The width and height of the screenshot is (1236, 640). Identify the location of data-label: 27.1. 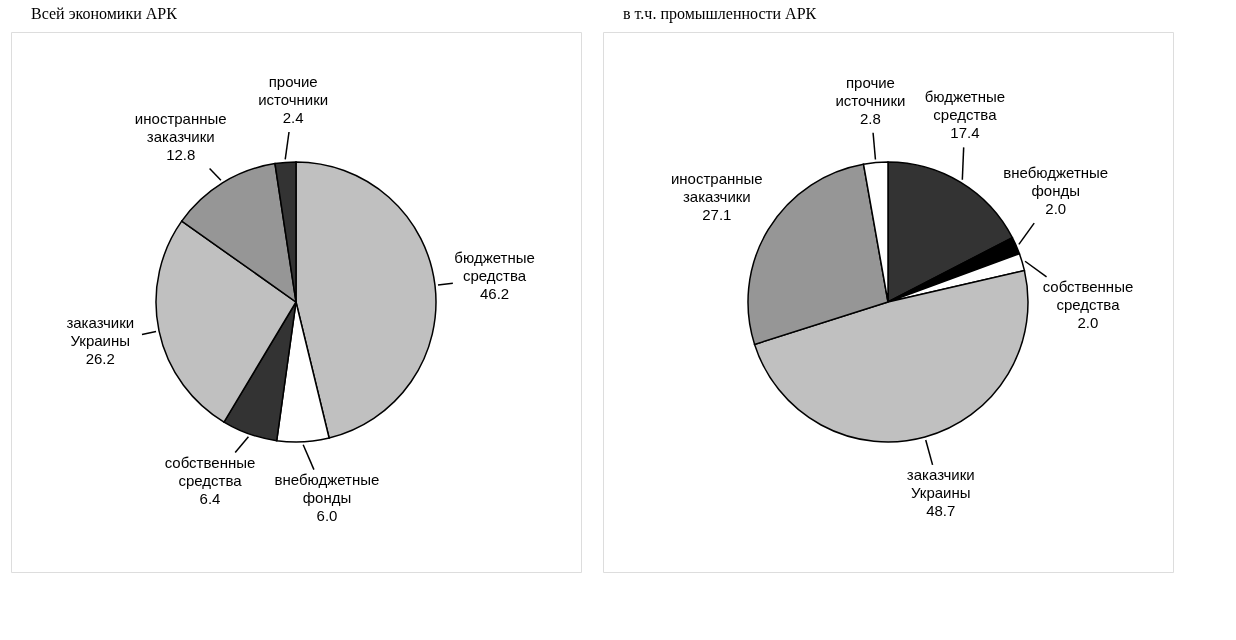
(717, 214).